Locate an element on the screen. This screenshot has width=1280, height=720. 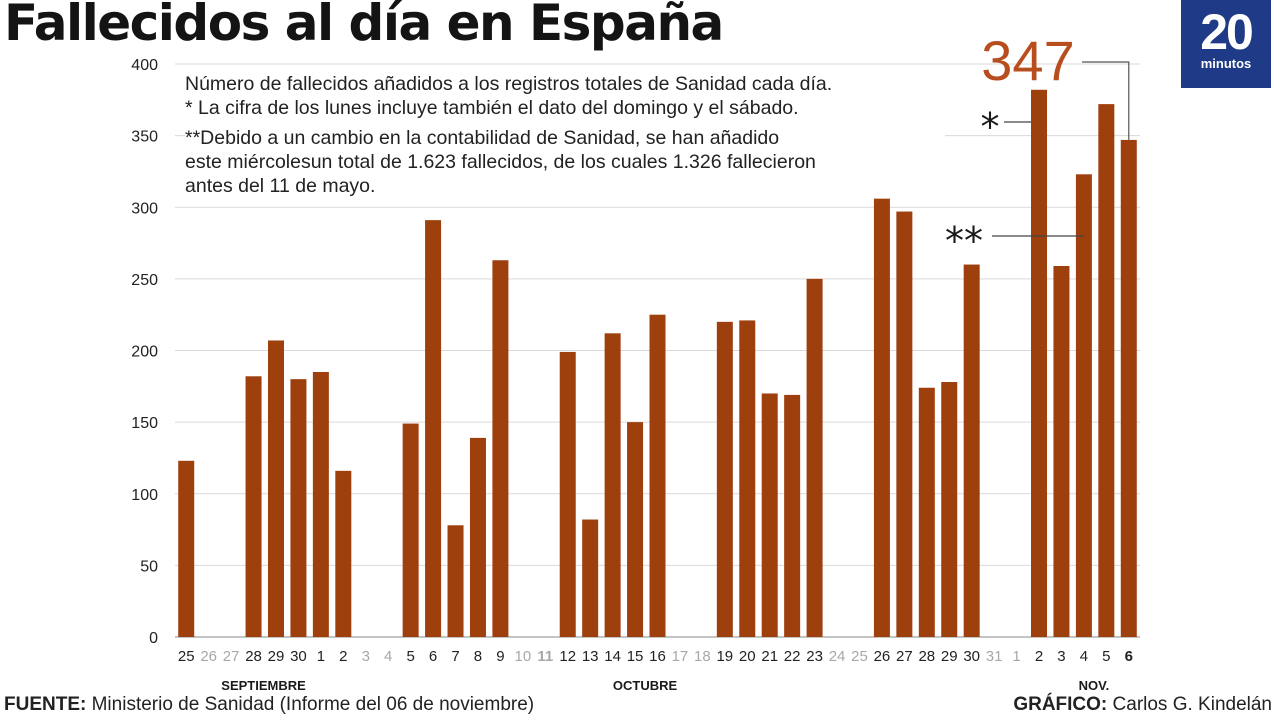
source-label: FUENTE: is located at coordinates (45, 704).